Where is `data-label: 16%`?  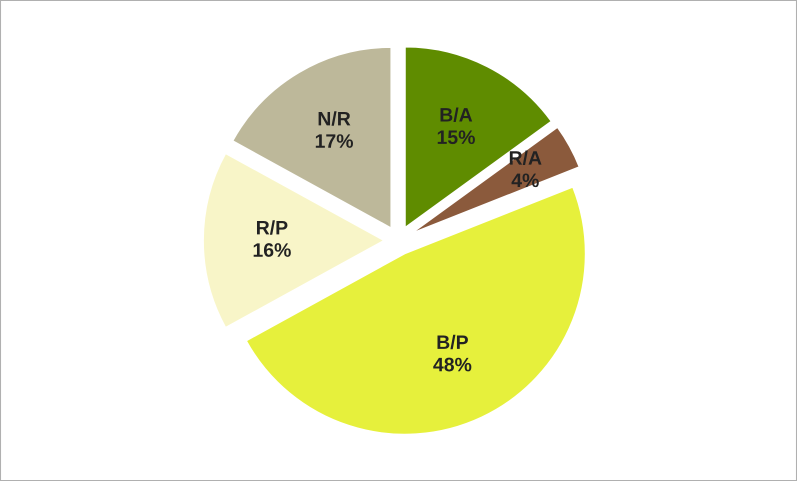
data-label: 16% is located at coordinates (272, 250).